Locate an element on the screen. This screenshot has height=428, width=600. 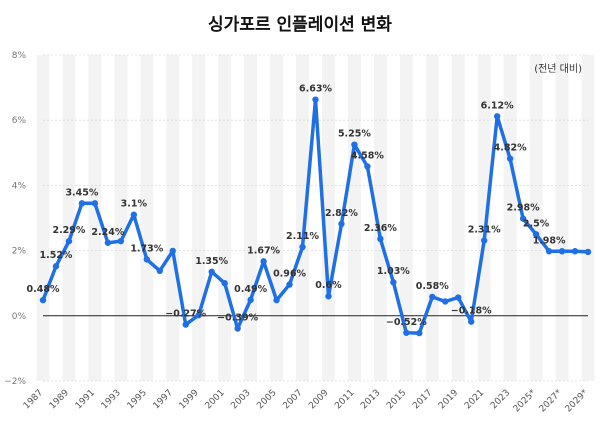
data-label-1988: 1.52% is located at coordinates (55, 255).